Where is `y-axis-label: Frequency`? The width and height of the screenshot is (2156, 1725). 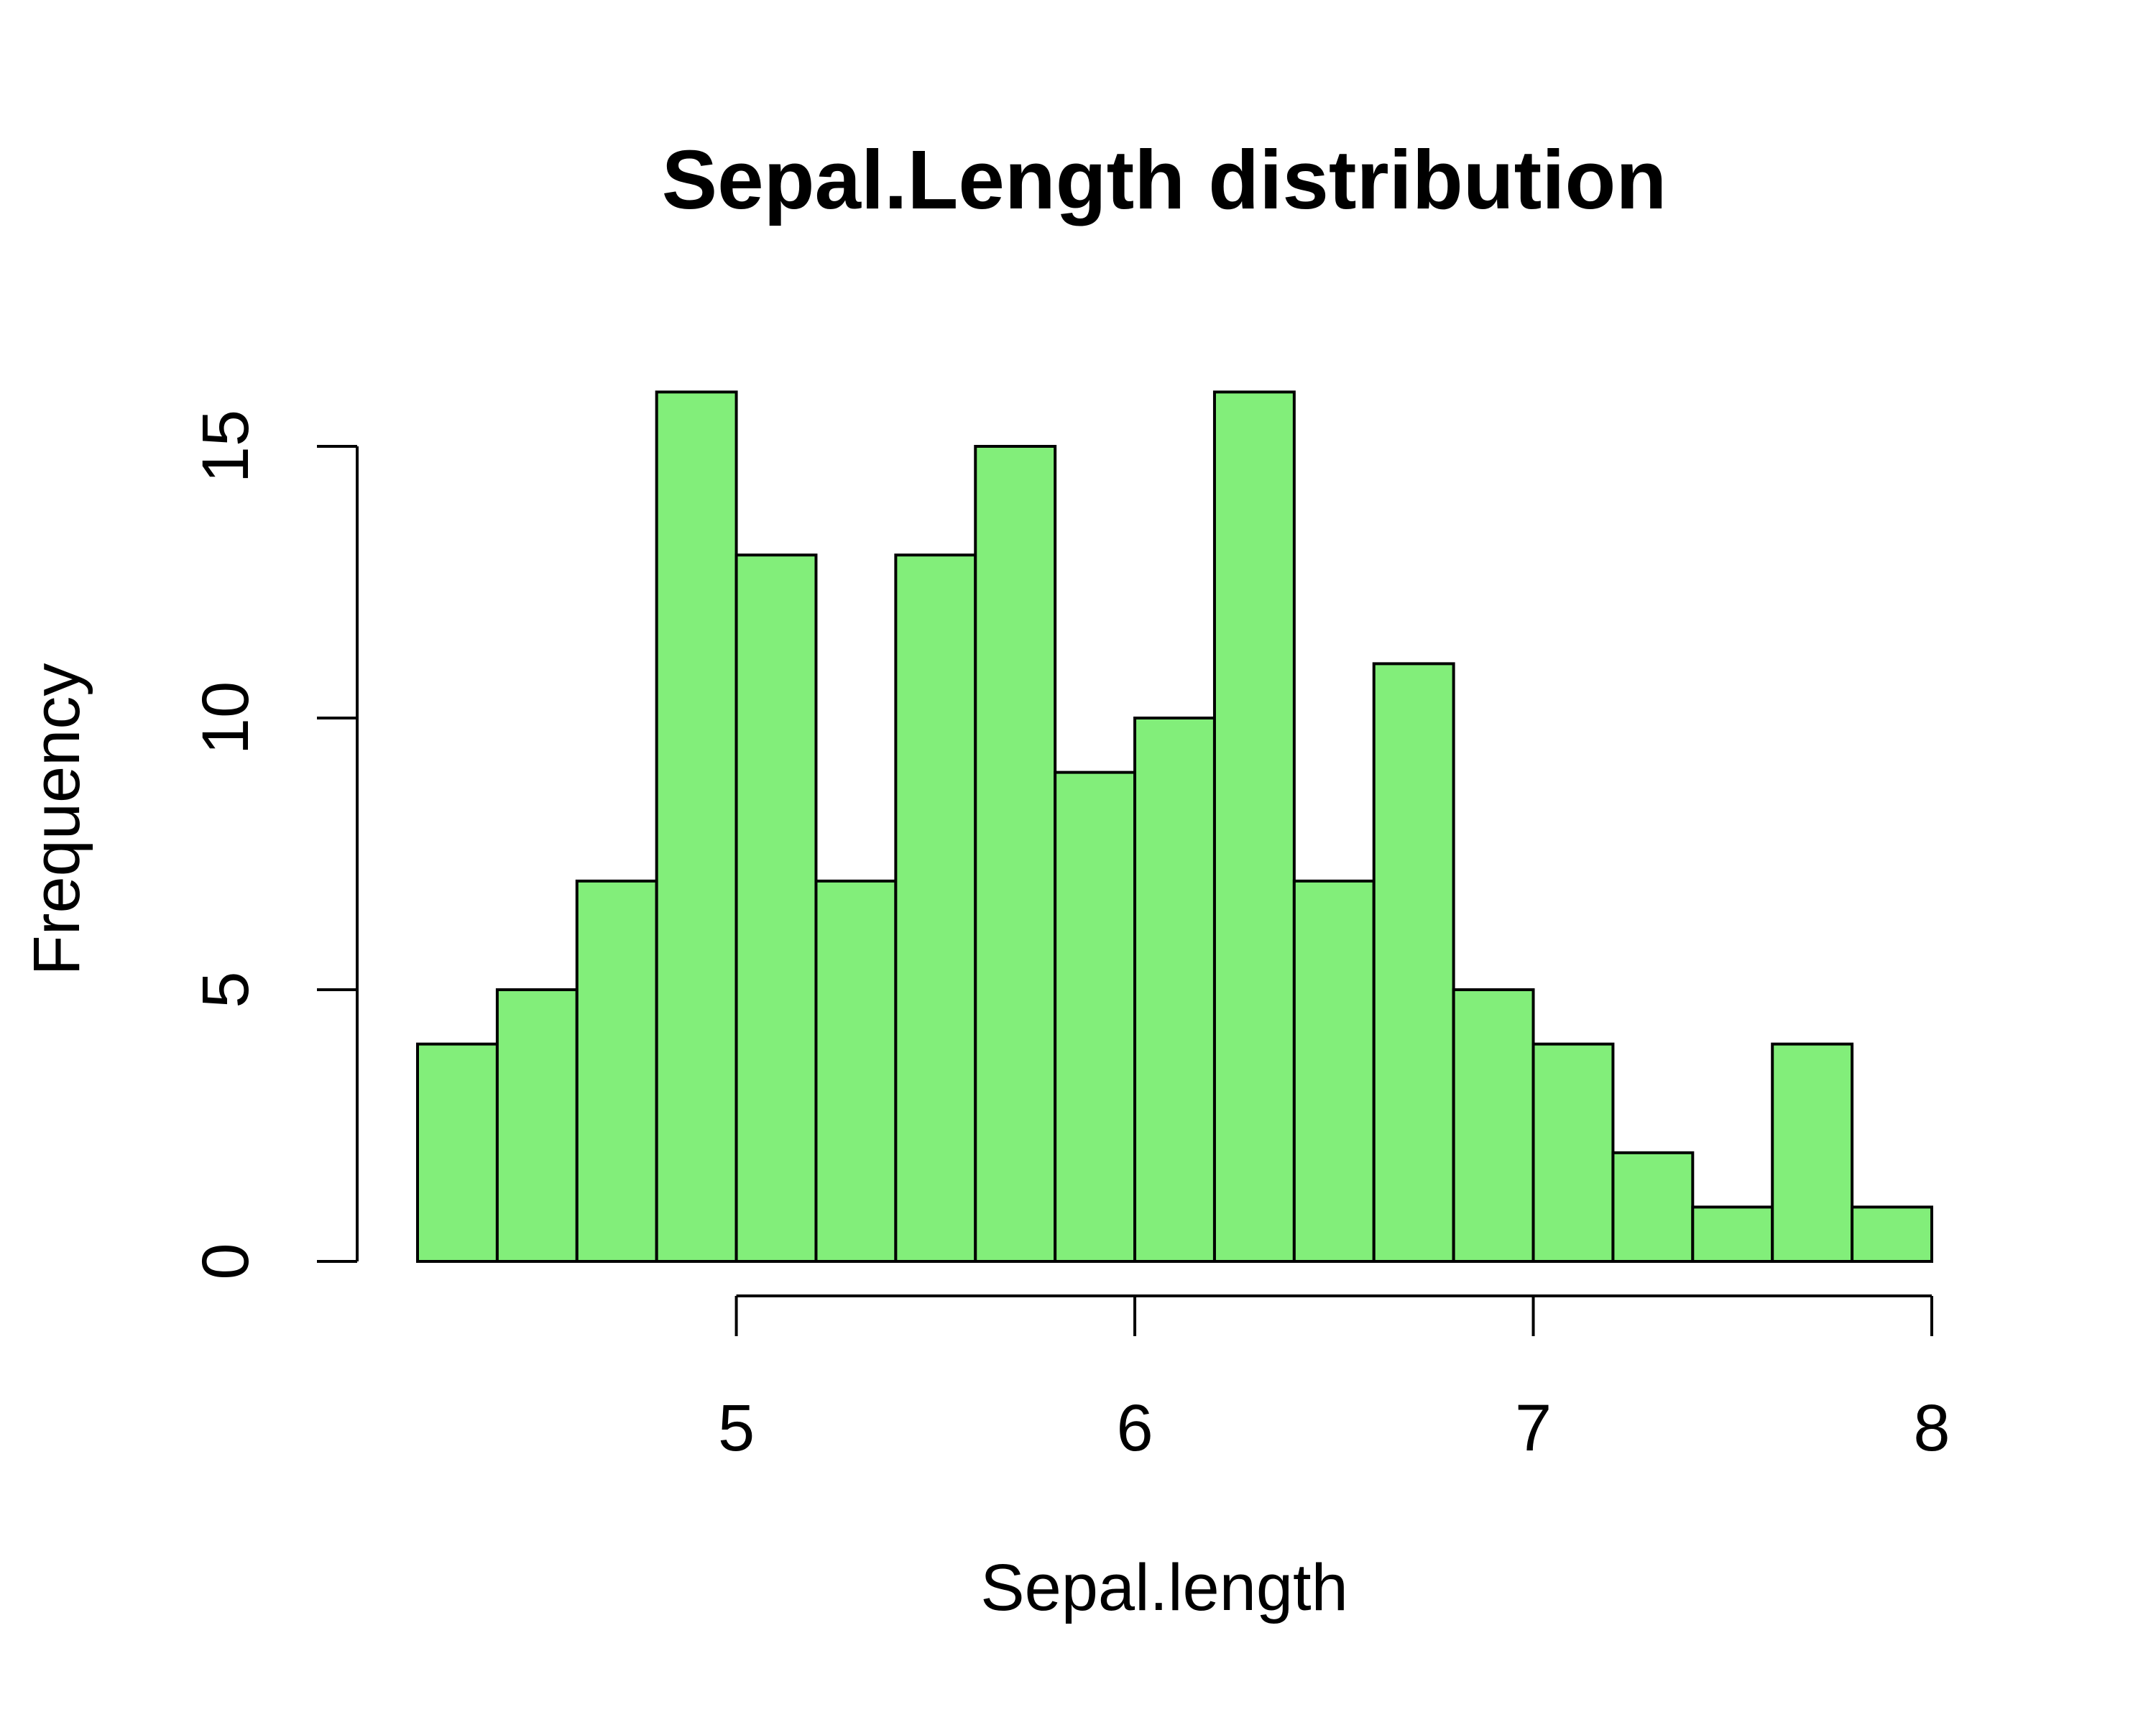
y-axis-label: Frequency is located at coordinates (57, 819).